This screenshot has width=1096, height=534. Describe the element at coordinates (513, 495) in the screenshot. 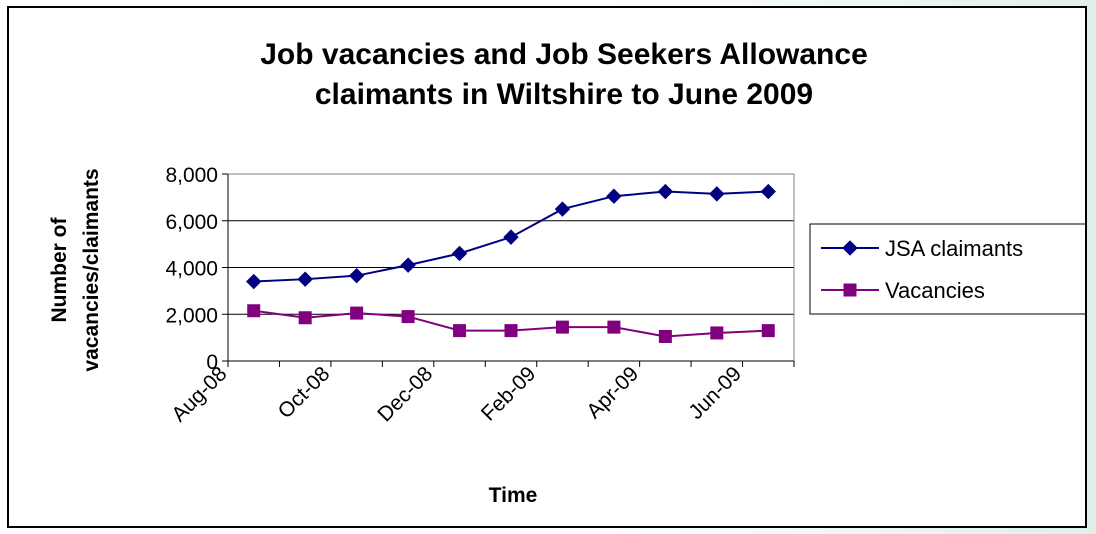

I see `x-axis-title: Time` at that location.